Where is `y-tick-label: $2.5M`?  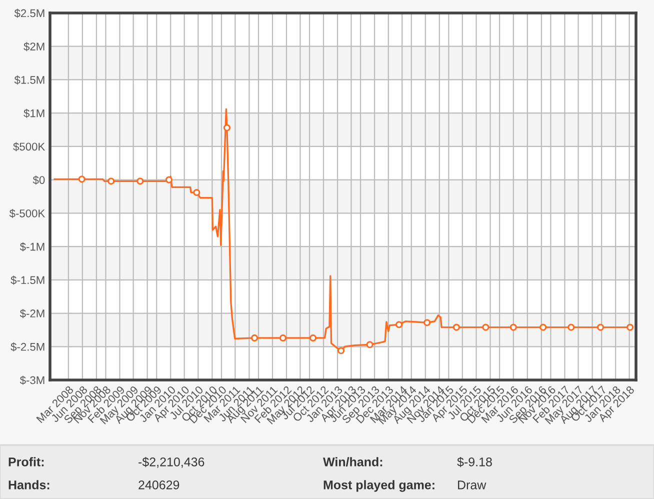
y-tick-label: $2.5M is located at coordinates (29, 13).